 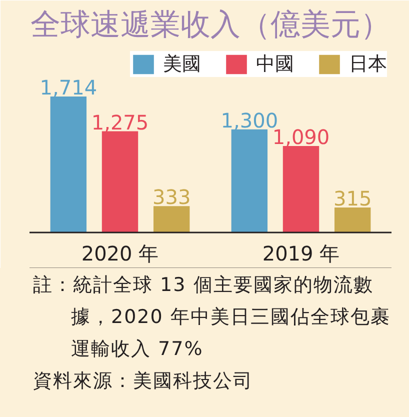 What do you see at coordinates (301, 254) in the screenshot?
I see `x-tick-label: 2019 年` at bounding box center [301, 254].